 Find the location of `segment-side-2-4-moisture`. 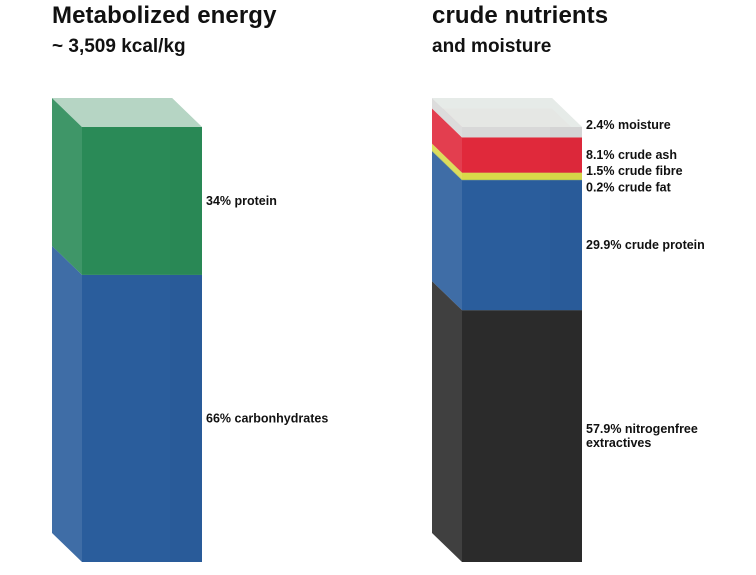

segment-side-2-4-moisture is located at coordinates (447, 118).